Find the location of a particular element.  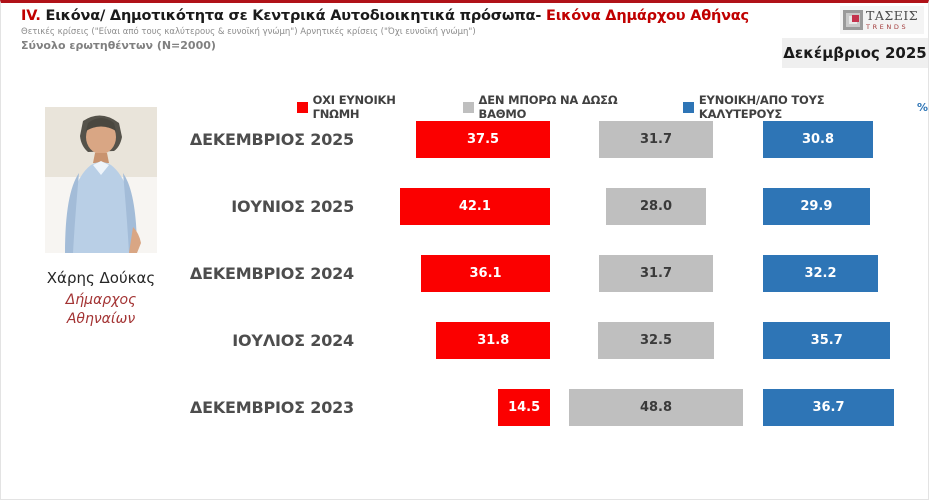

row-label: ΙΟΥΛΙΟΣ 2024 is located at coordinates (293, 340).